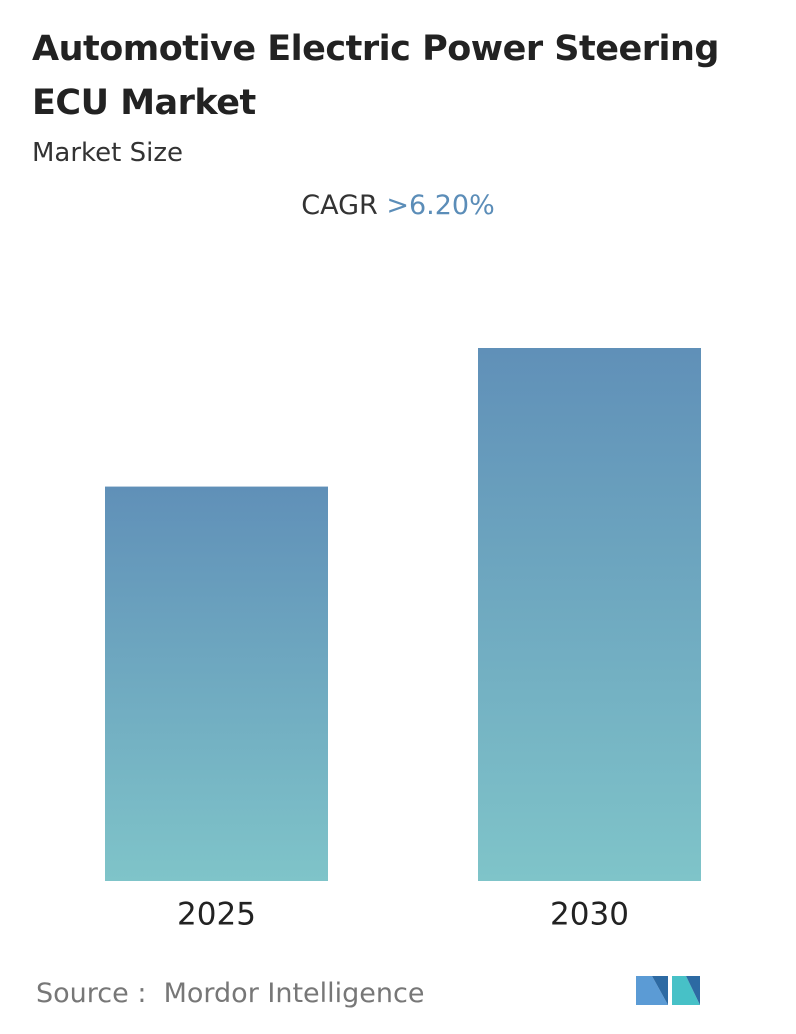 This screenshot has height=1034, width=796. I want to click on cagr-label: CAGR, so click(339, 205).